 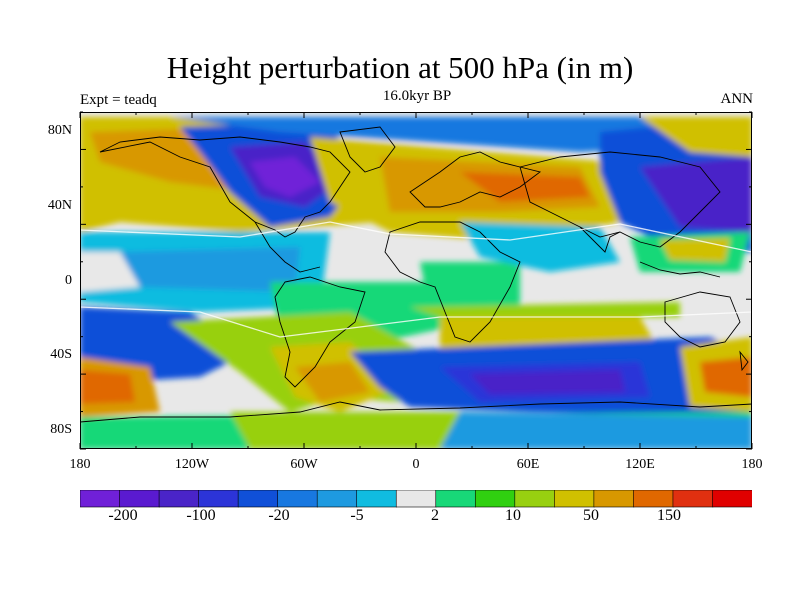 I want to click on coast-australia, so click(x=702, y=319).